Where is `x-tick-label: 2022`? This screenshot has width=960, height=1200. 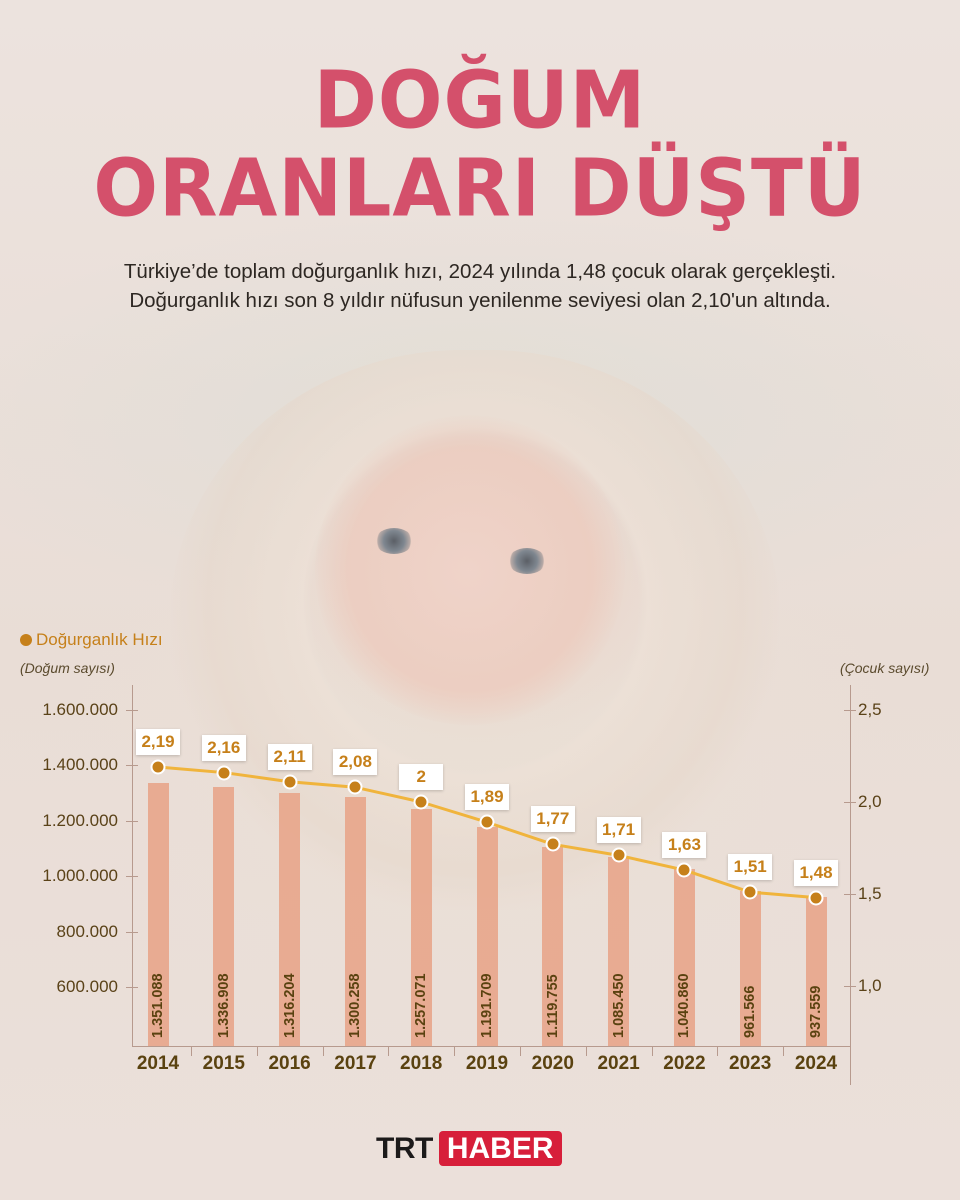 x-tick-label: 2022 is located at coordinates (684, 1063).